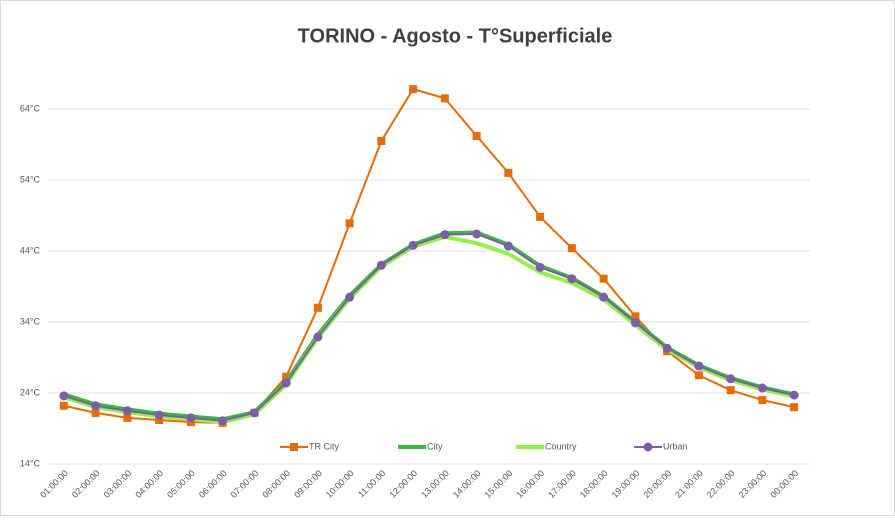 The image size is (895, 521). What do you see at coordinates (561, 446) in the screenshot?
I see `legend-label: Country` at bounding box center [561, 446].